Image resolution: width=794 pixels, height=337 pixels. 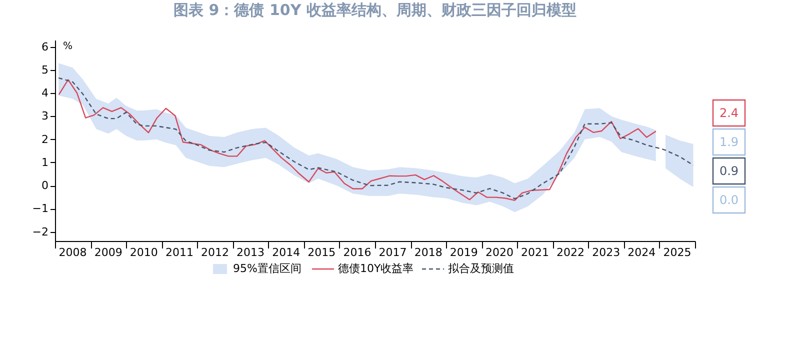 What do you see at coordinates (40, 231) in the screenshot?
I see `y-tick-label: −2` at bounding box center [40, 231].